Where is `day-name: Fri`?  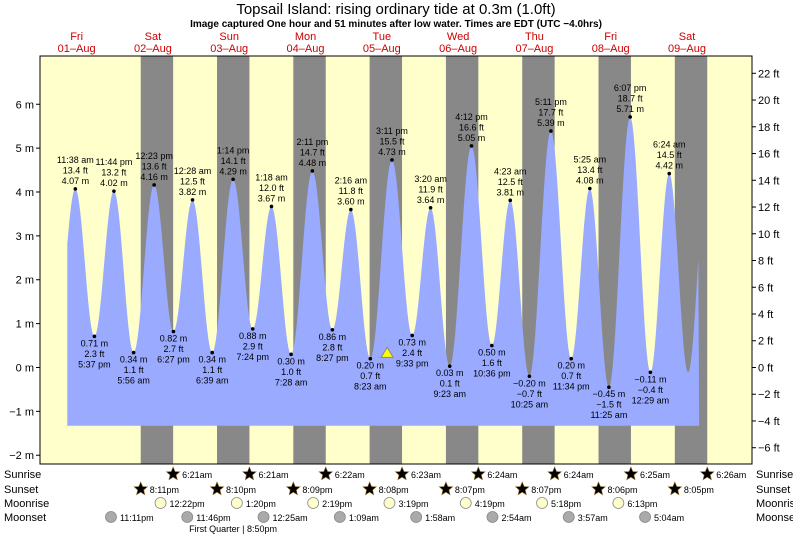
day-name: Fri is located at coordinates (76, 37).